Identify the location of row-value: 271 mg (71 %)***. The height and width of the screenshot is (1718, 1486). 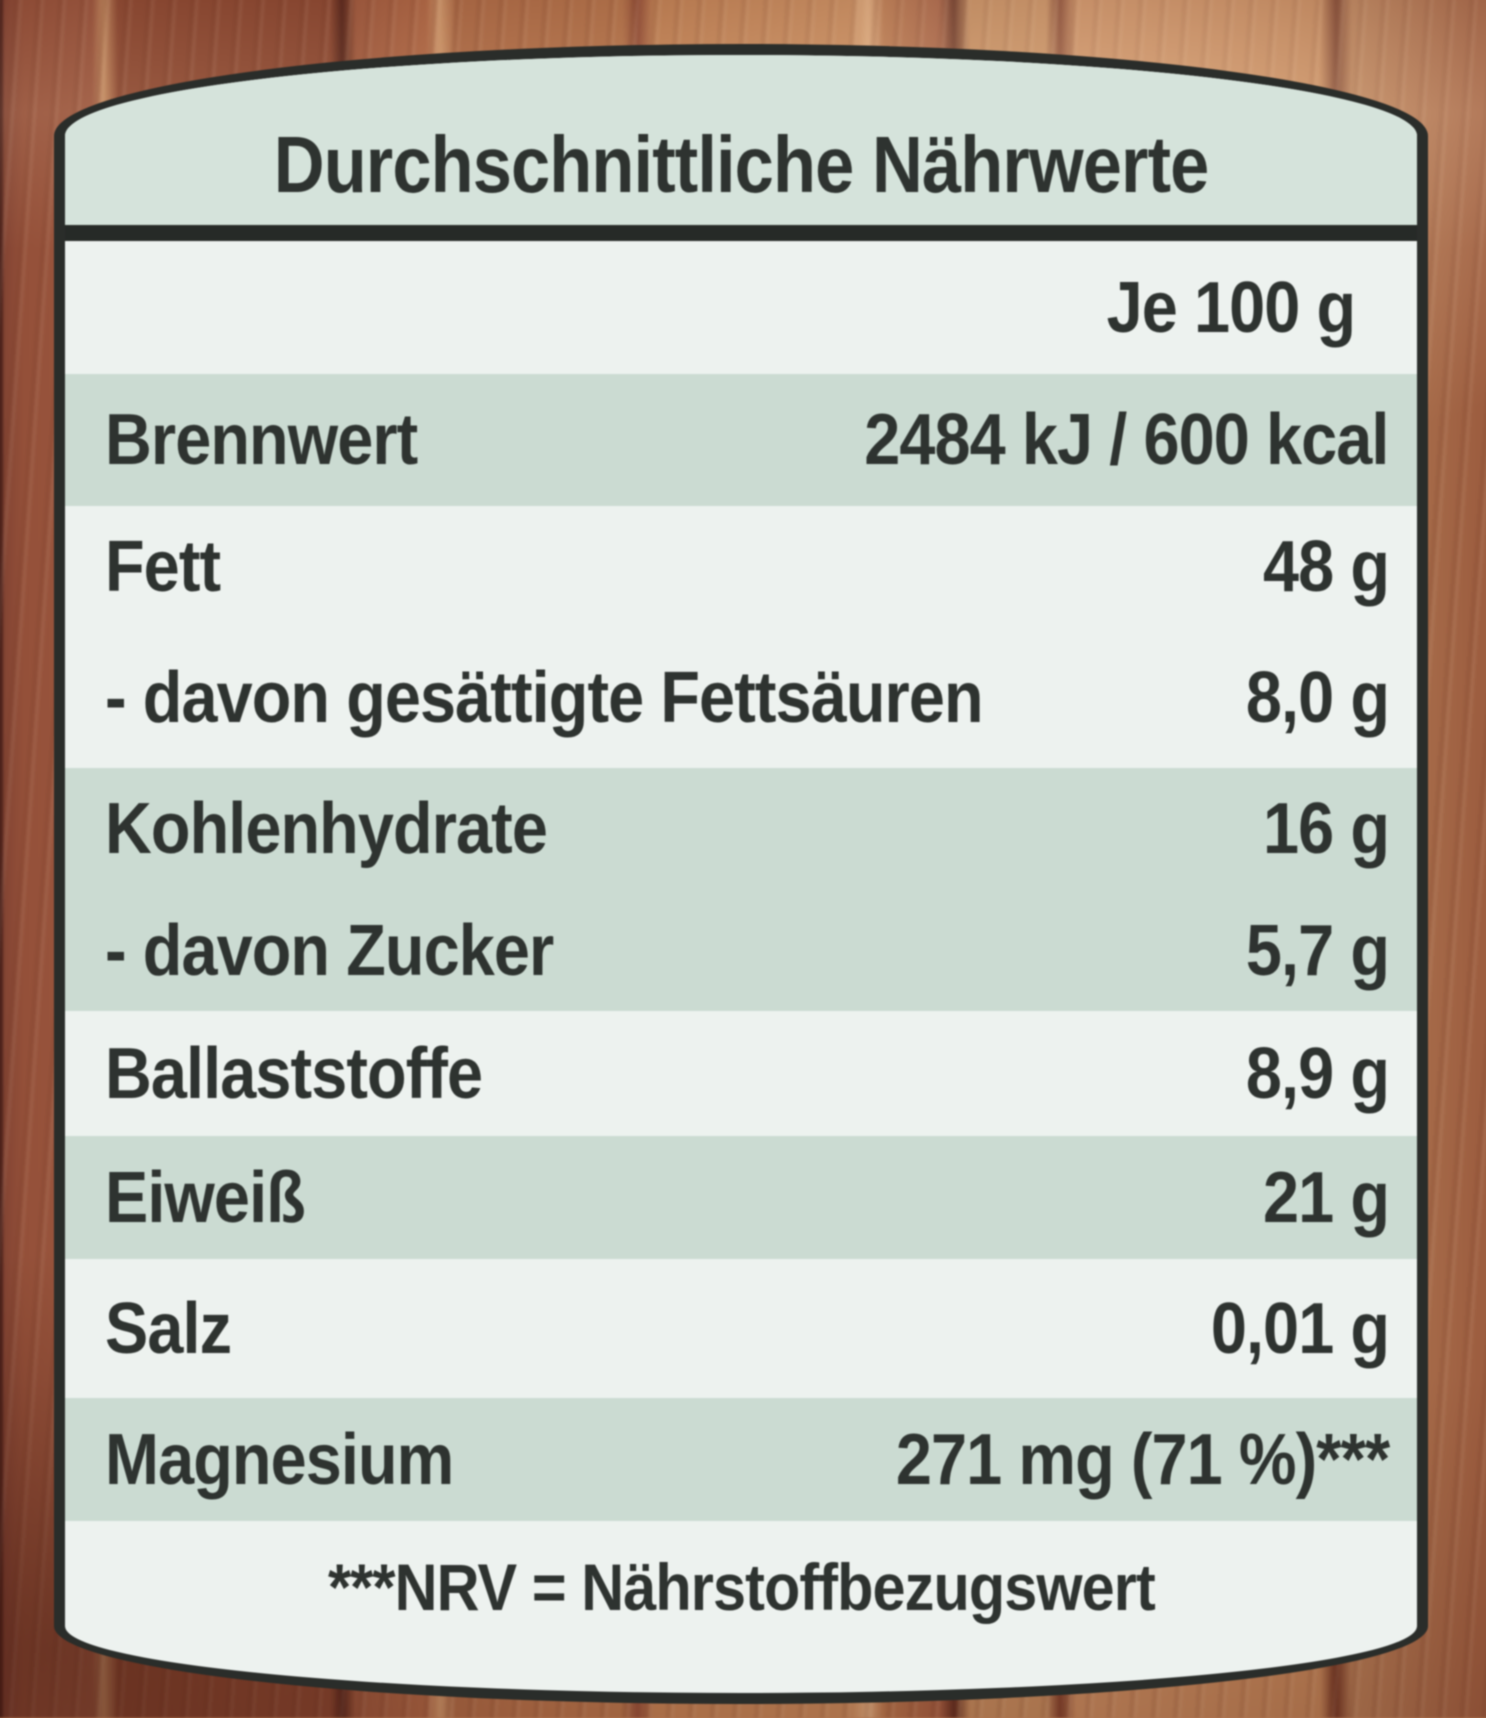
(1142, 1459).